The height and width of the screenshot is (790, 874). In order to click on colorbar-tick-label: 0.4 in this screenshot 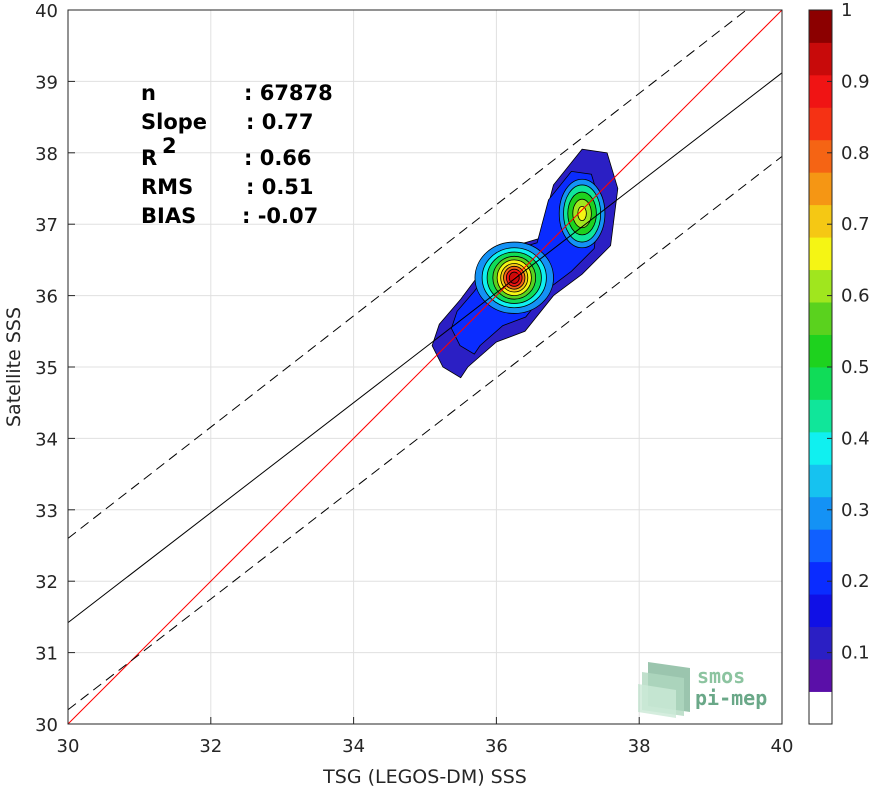, I will do `click(855, 438)`.